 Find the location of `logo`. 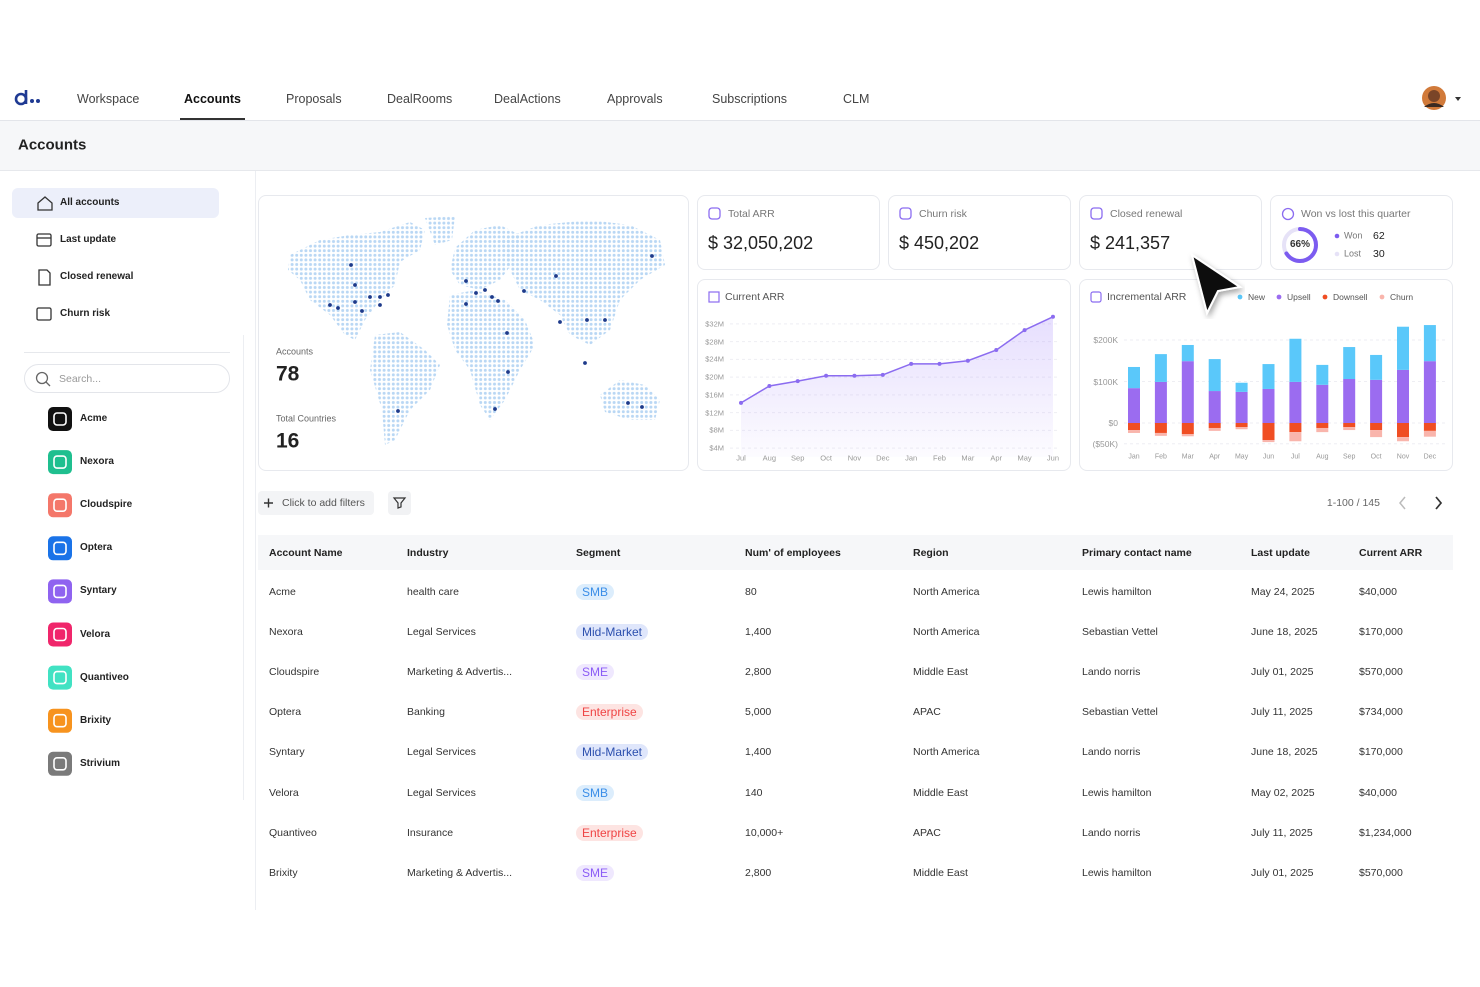

logo is located at coordinates (27, 98).